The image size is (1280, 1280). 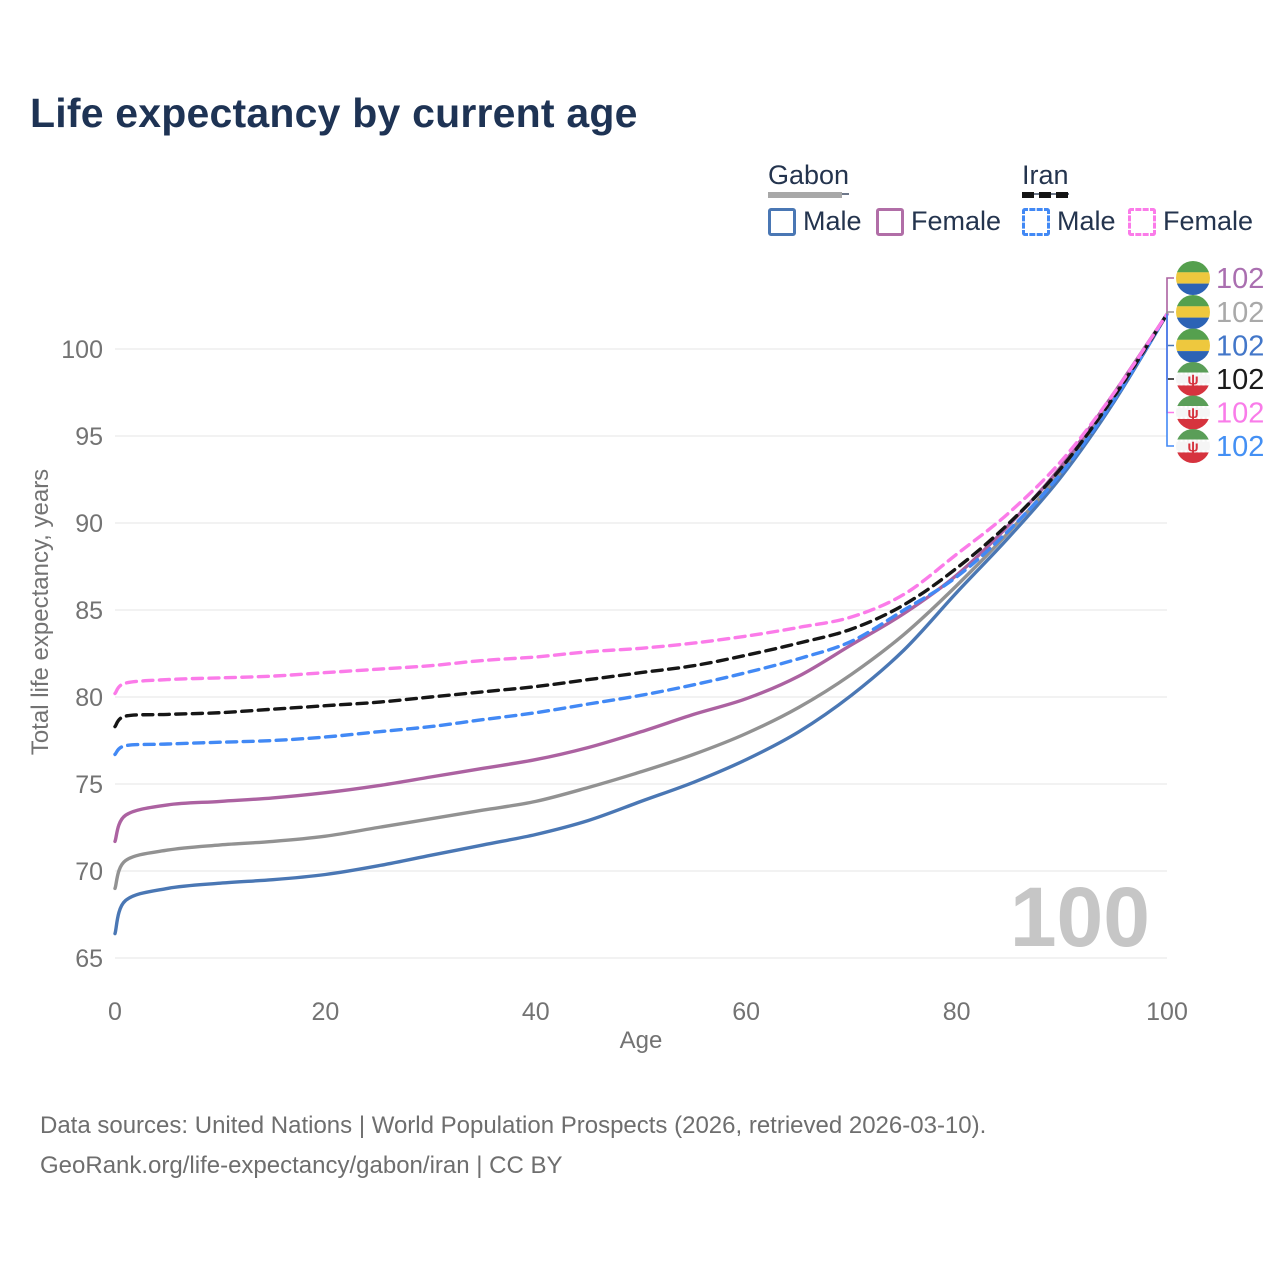 I want to click on watermark-current-age: 100, so click(x=1080, y=917).